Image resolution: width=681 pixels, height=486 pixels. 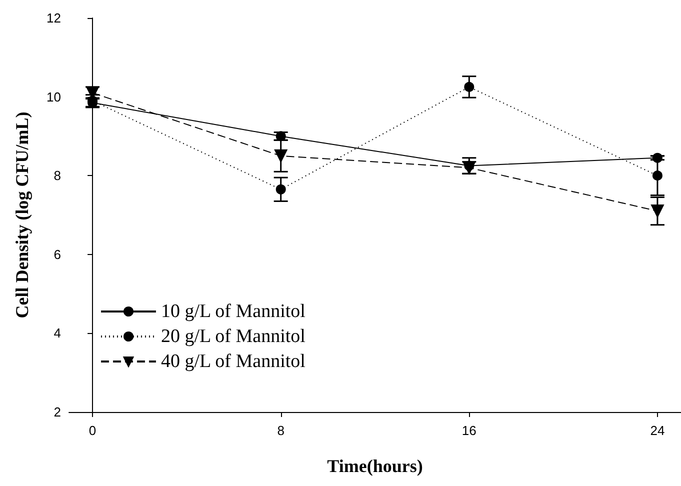 I want to click on legend-label: 40 g/L of Mannitol, so click(x=233, y=361).